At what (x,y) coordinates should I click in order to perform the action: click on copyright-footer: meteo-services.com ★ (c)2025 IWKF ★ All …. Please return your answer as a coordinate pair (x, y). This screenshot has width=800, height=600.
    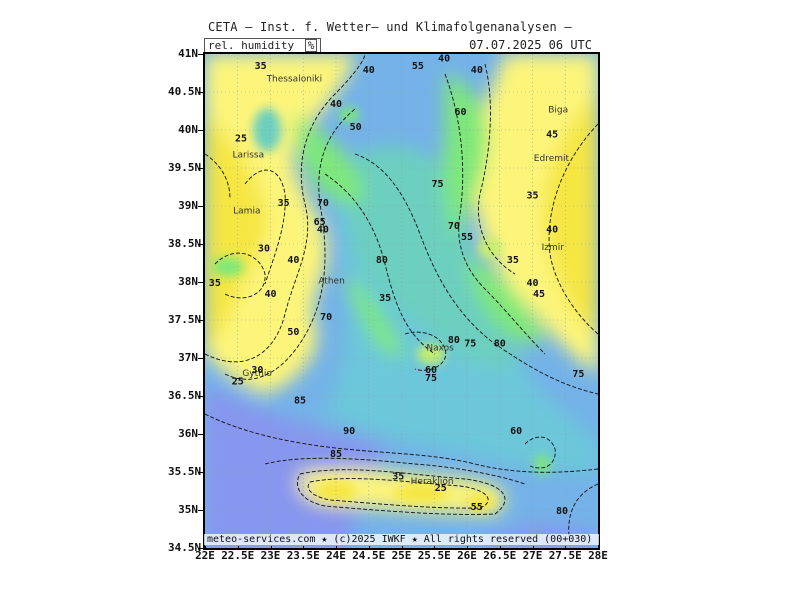
    Looking at the image, I should click on (401, 539).